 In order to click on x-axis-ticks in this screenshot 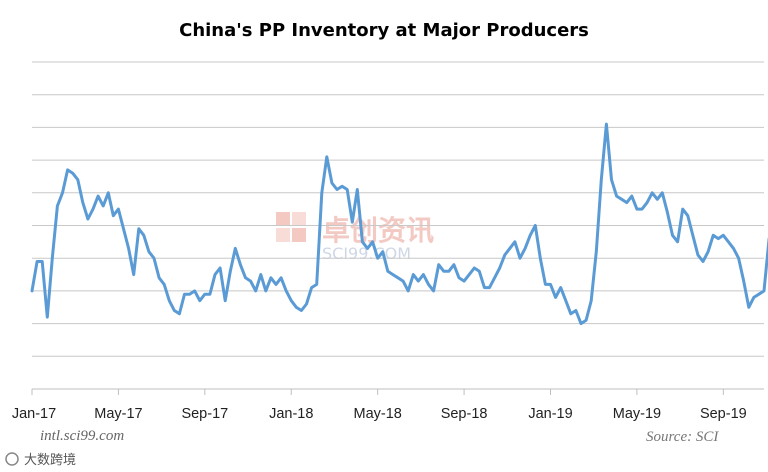, I will do `click(377, 392)`.